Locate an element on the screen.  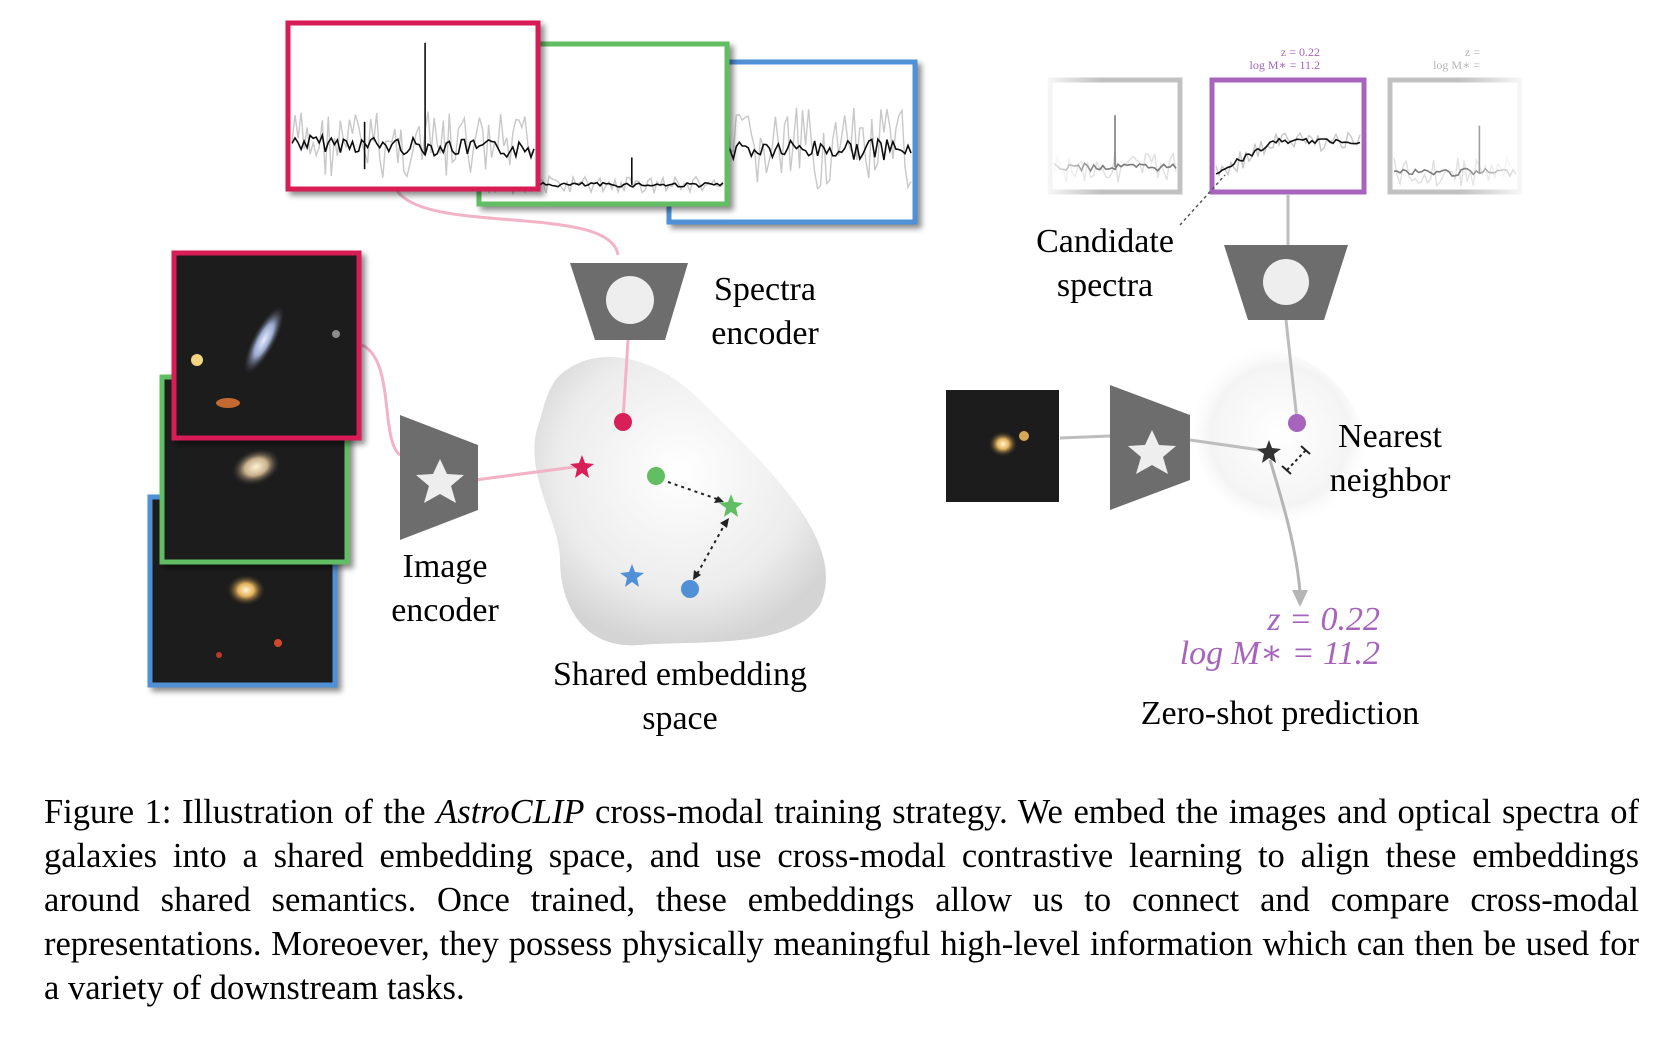
spectra-encoder-label: Spectra encoder is located at coordinates (765, 312).